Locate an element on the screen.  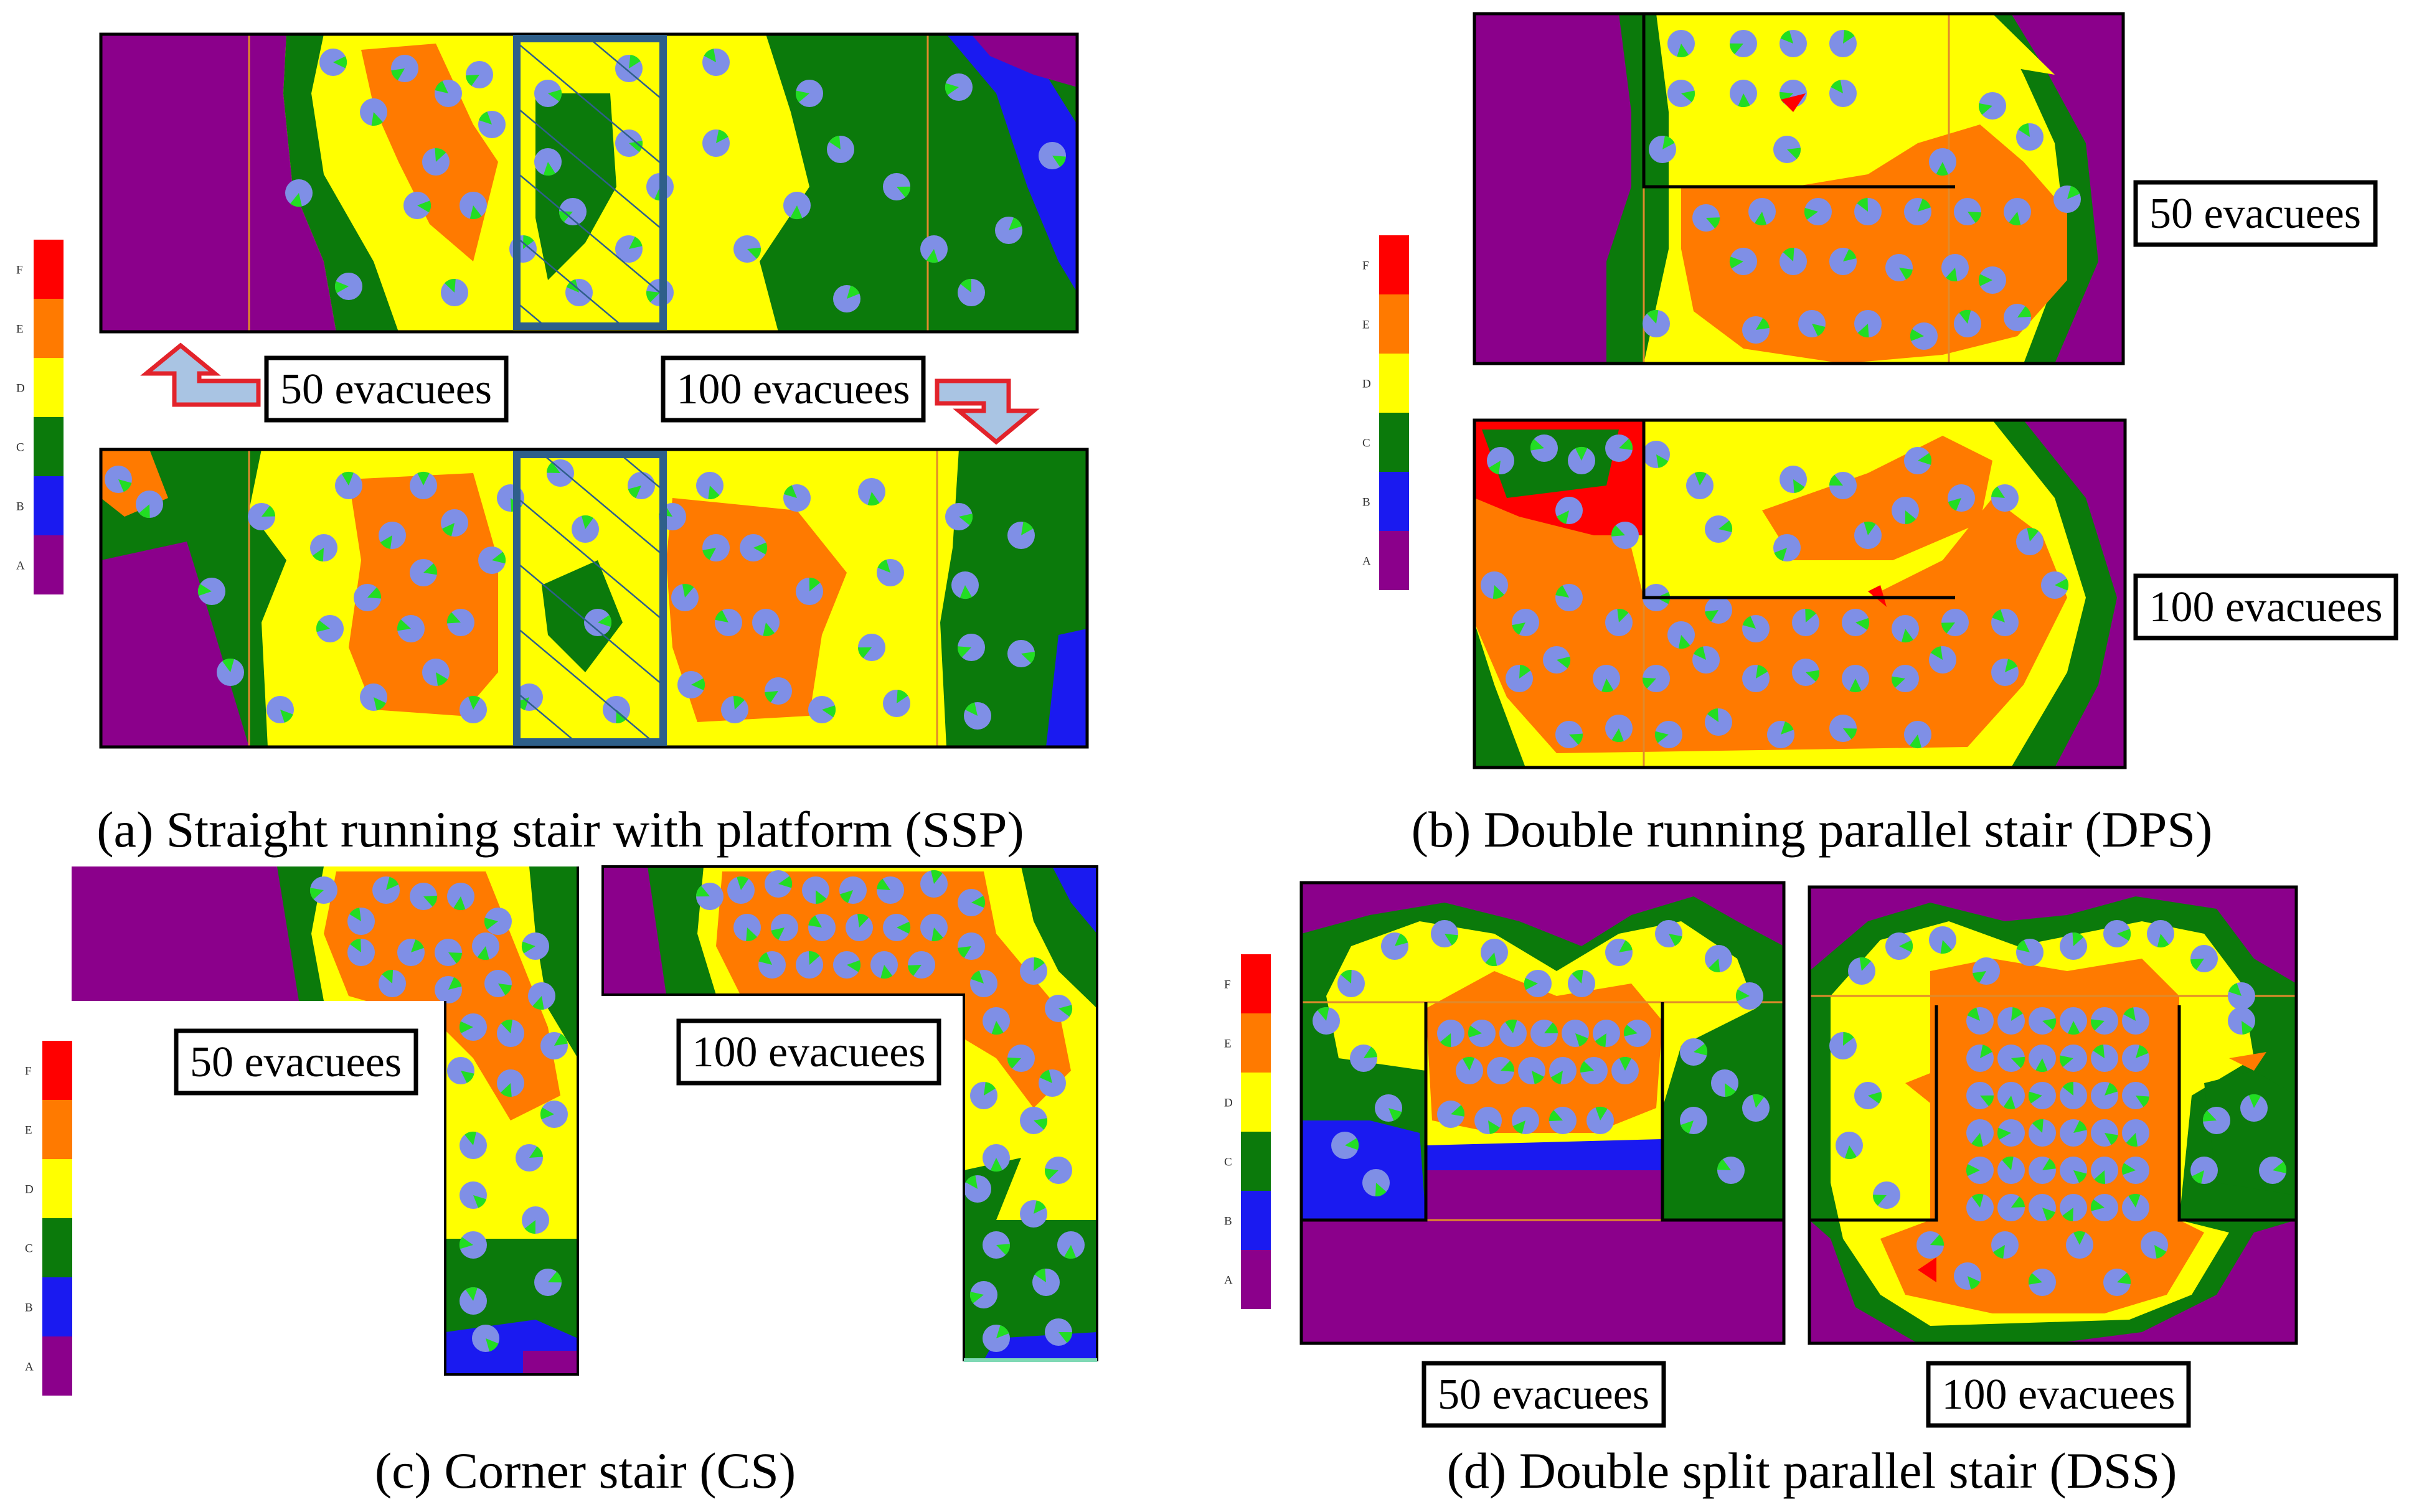
dps-plan-100-border is located at coordinates (1800, 593).